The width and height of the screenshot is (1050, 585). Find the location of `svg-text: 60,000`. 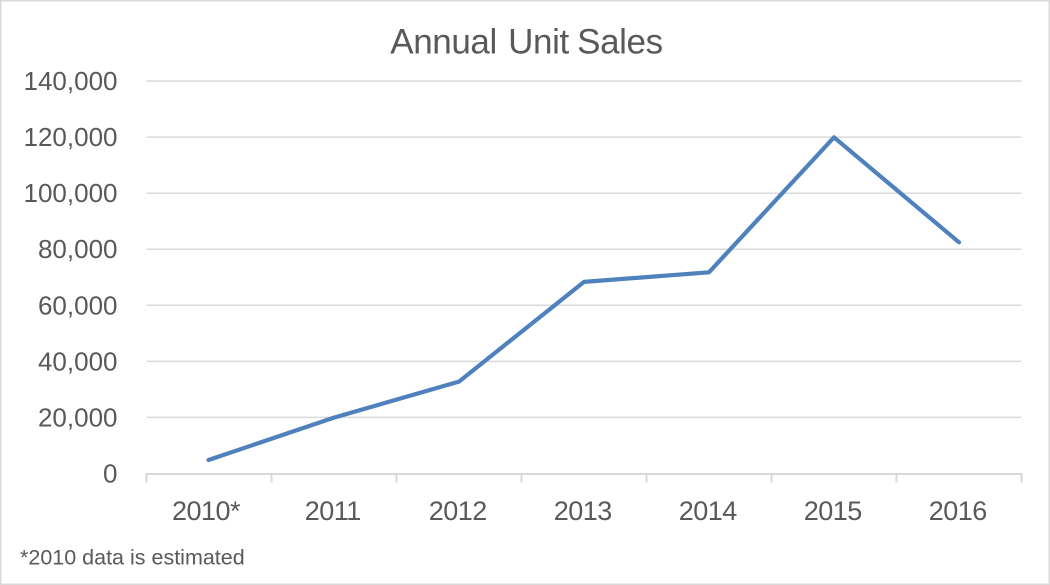

svg-text: 60,000 is located at coordinates (78, 305).